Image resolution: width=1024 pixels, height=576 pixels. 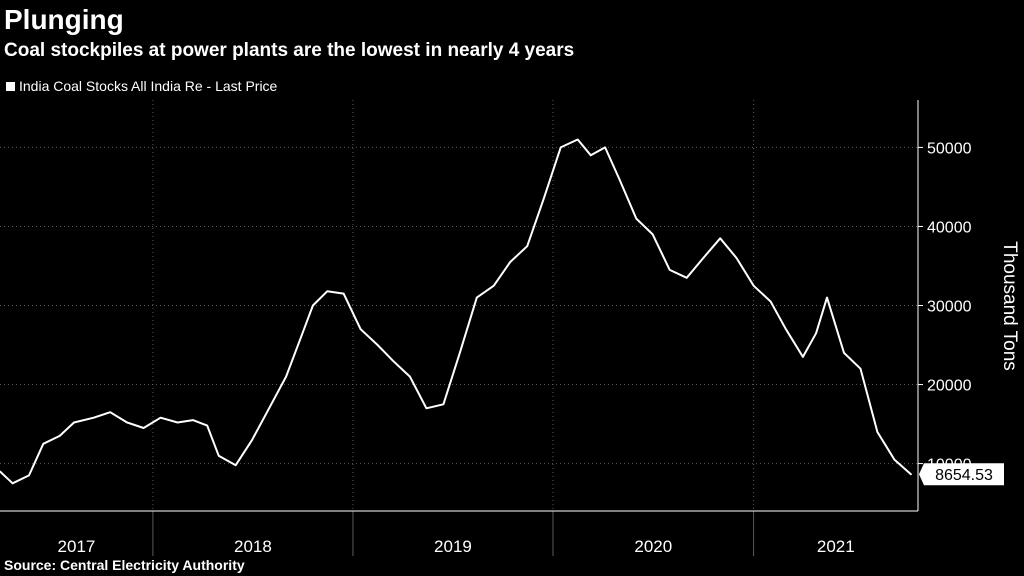 I want to click on x-tick-label: 2019, so click(x=453, y=546).